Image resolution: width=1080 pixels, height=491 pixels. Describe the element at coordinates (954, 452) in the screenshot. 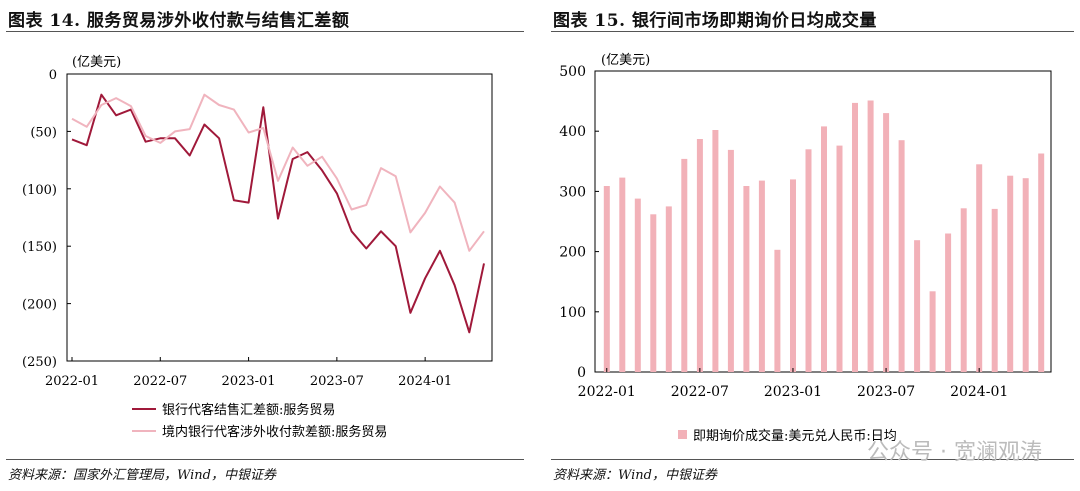

I see `watermark-text: 公众号 · 宽澜观涛` at that location.